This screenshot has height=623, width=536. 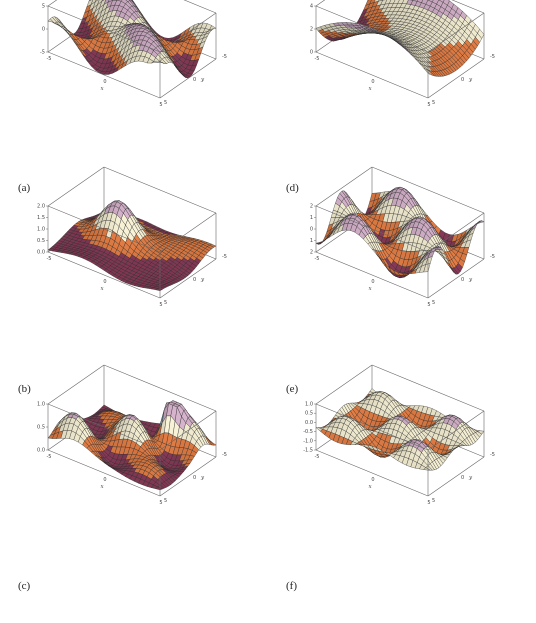 I want to click on z-tick-label: 1.5, so click(x=41, y=218).